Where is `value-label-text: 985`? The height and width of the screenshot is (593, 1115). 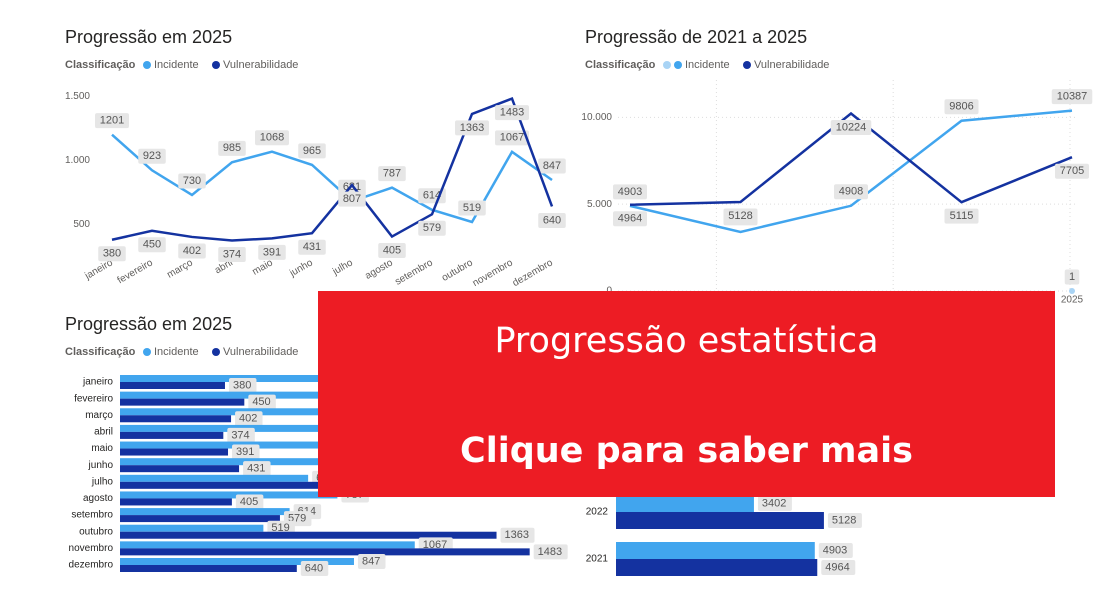
value-label-text: 985 is located at coordinates (232, 148).